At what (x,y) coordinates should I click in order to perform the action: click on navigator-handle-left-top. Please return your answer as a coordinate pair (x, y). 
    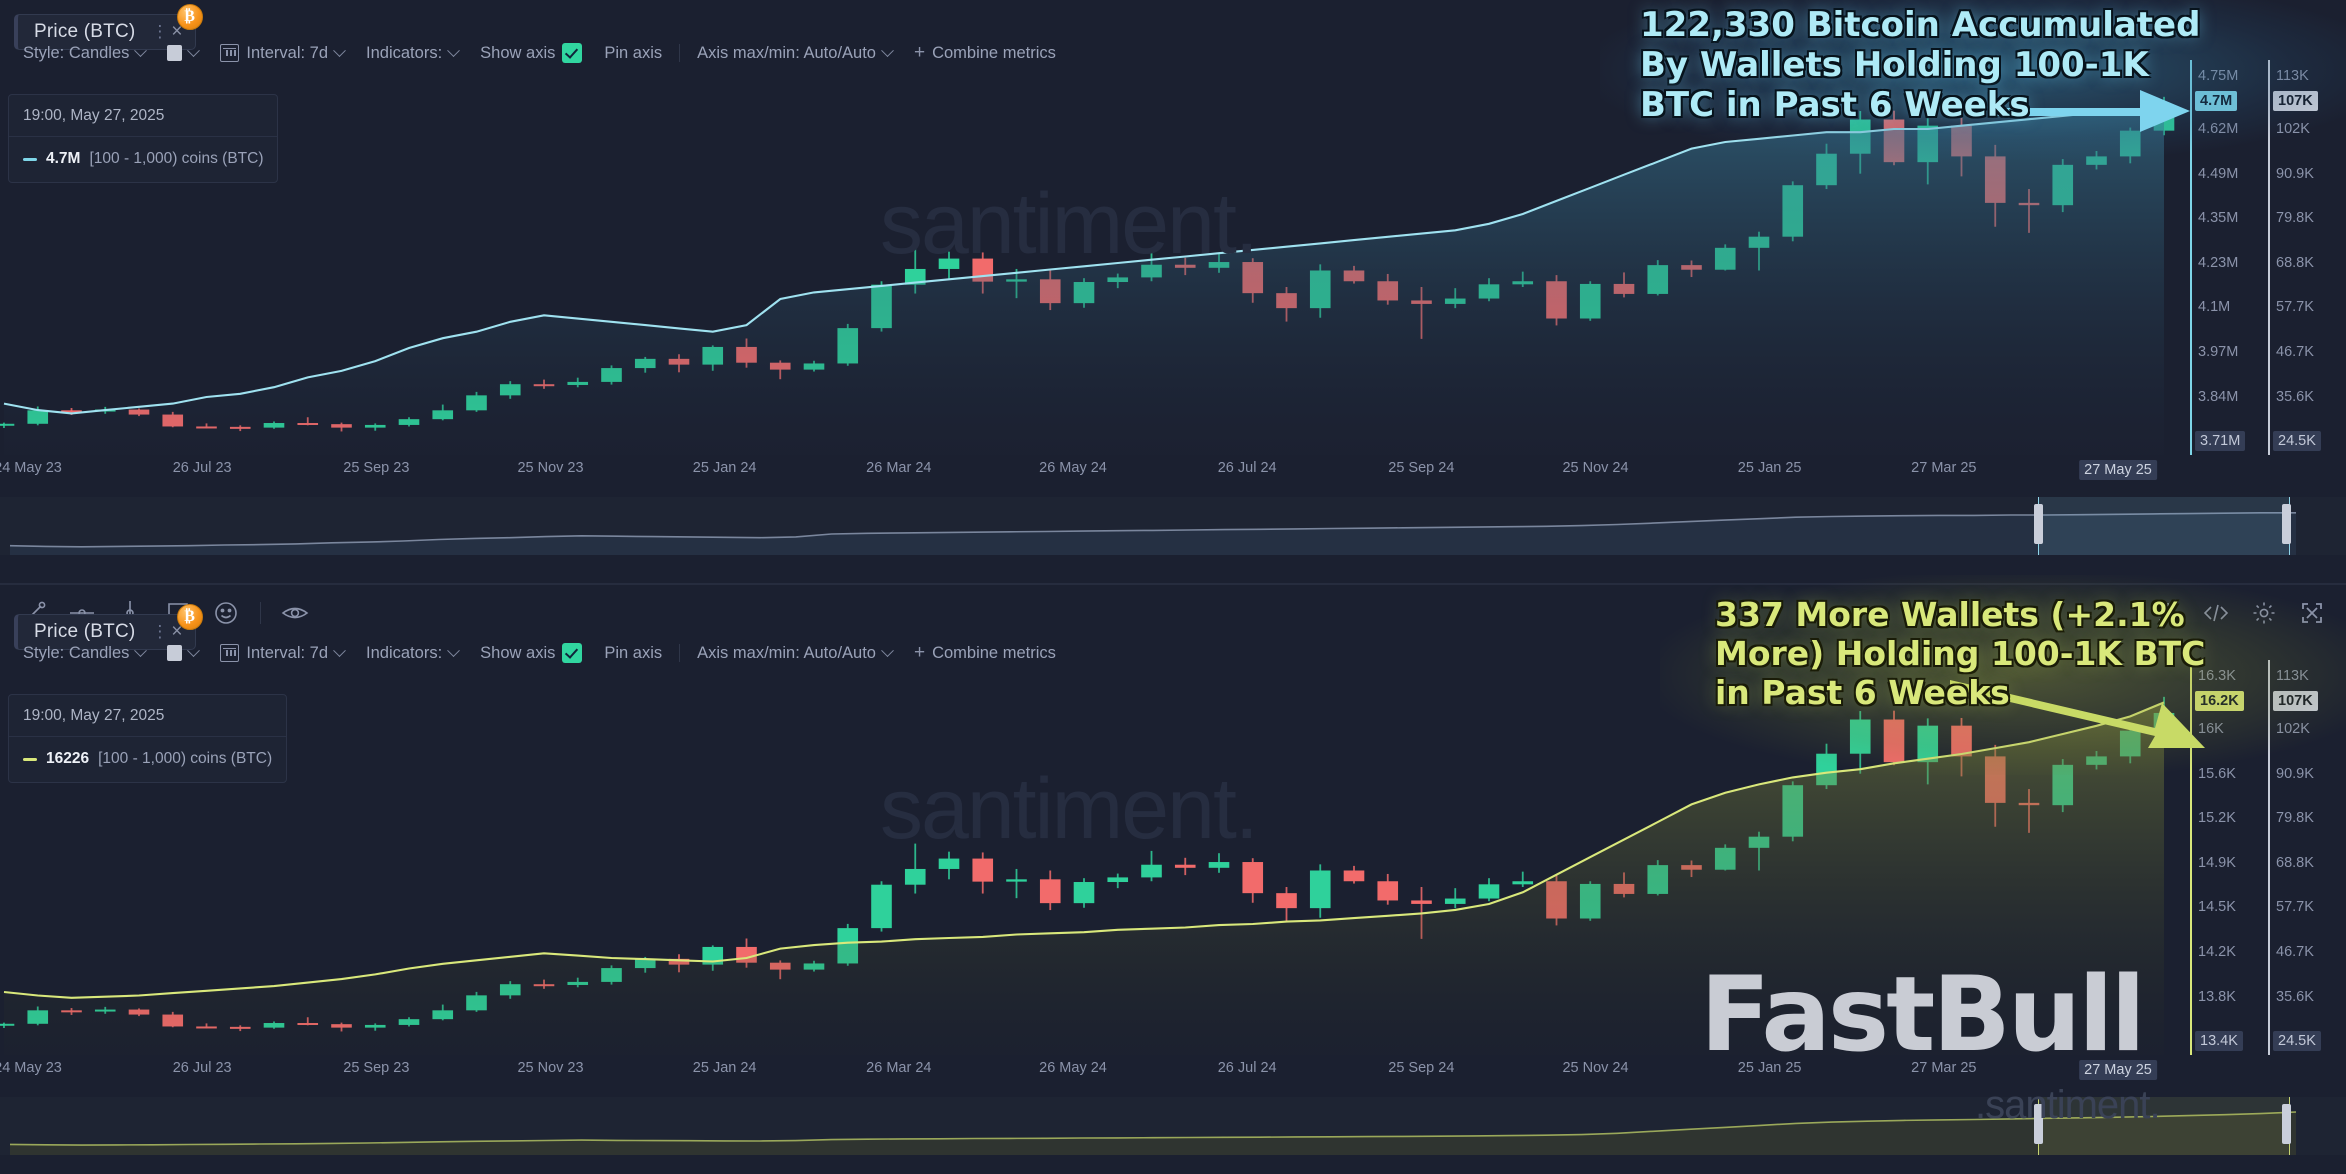
    Looking at the image, I should click on (2038, 524).